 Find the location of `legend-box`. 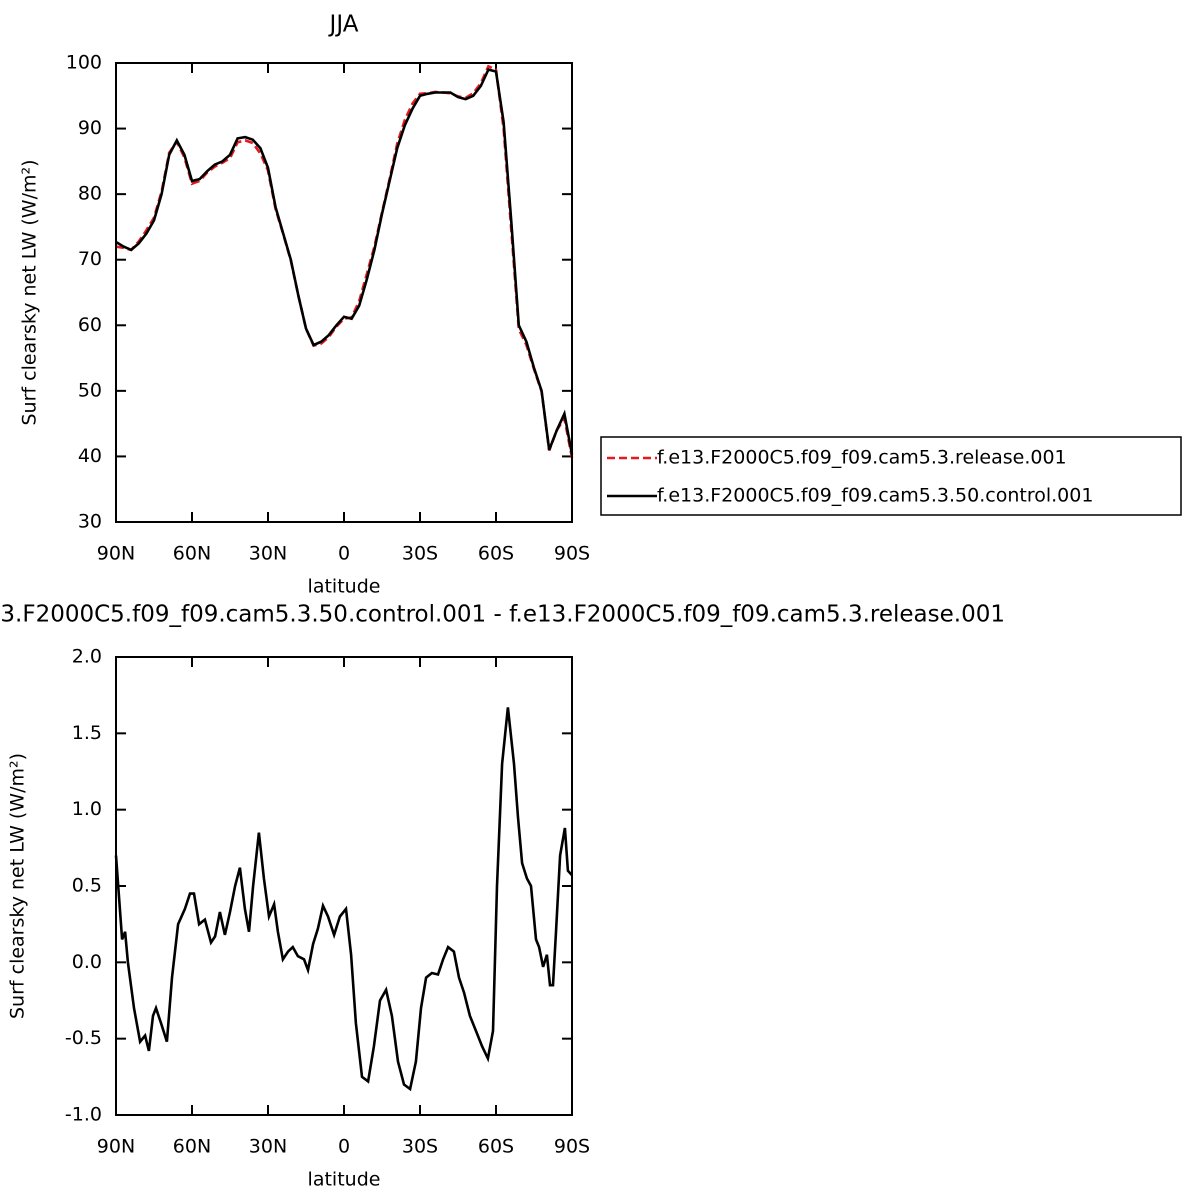

legend-box is located at coordinates (891, 476).